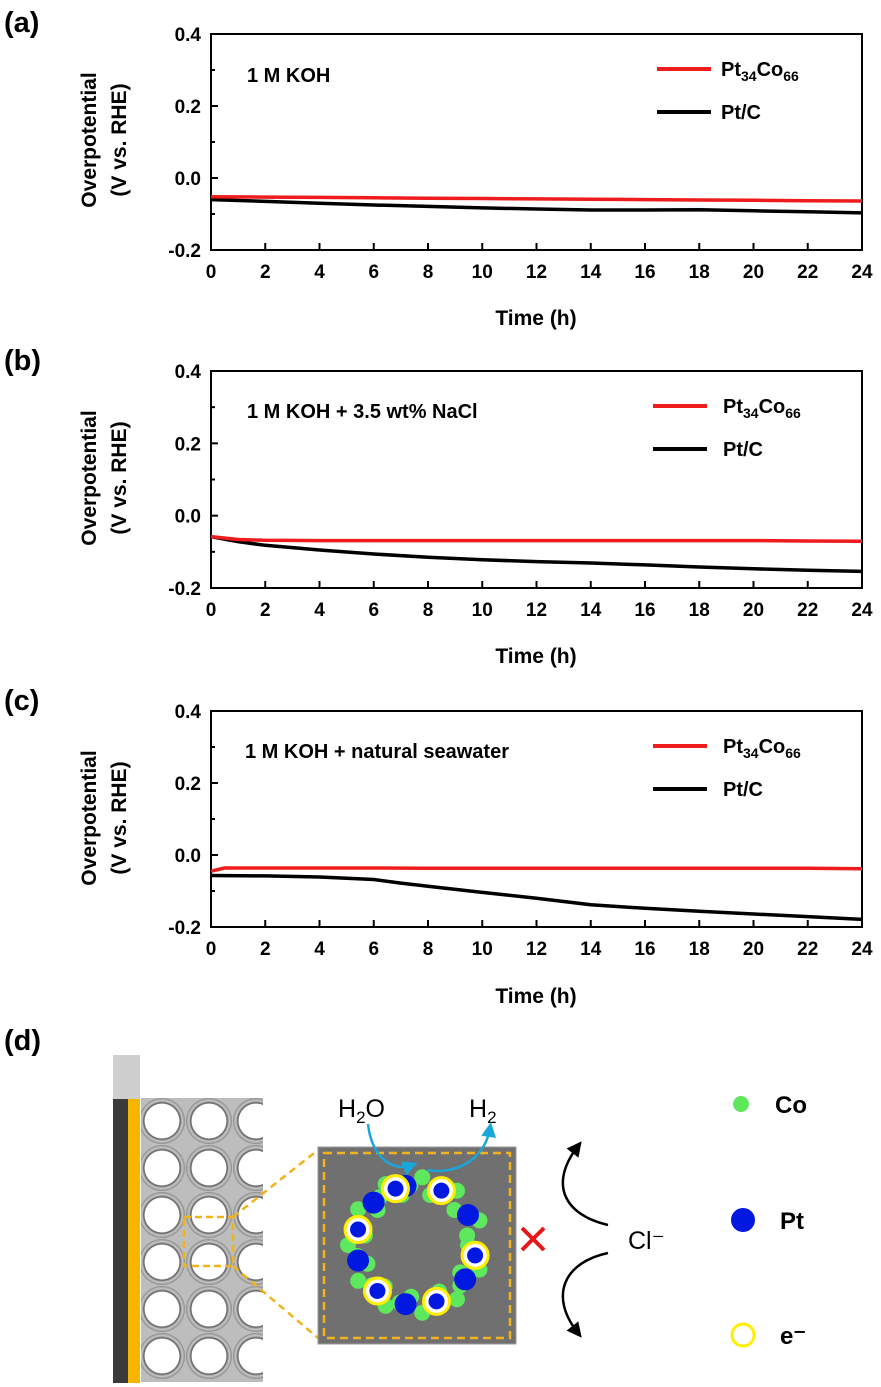 This screenshot has width=881, height=1387. I want to click on electron-legend-icon, so click(743, 1335).